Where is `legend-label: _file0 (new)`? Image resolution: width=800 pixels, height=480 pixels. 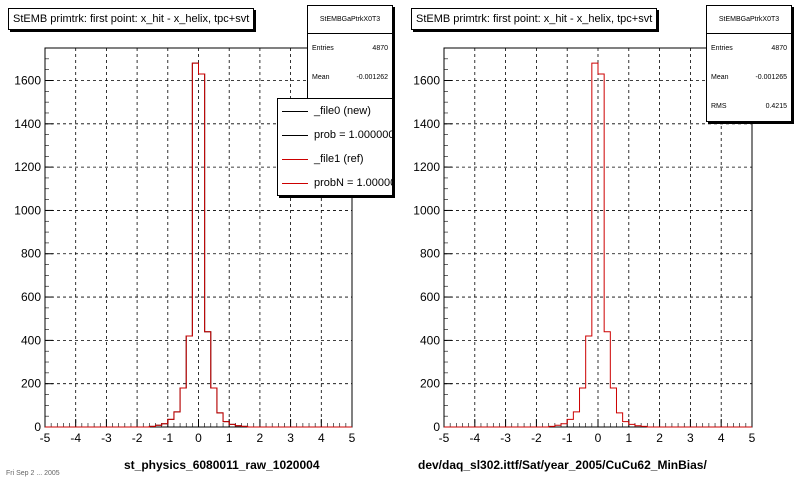 legend-label: _file0 (new) is located at coordinates (342, 111).